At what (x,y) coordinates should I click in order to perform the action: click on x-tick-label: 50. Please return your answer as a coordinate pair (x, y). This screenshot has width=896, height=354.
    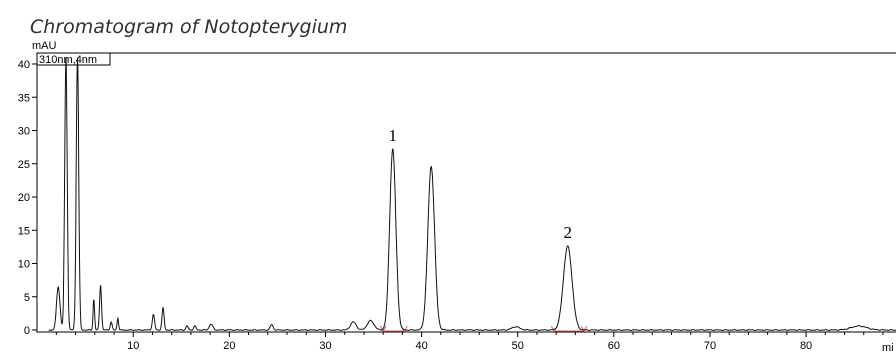
    Looking at the image, I should click on (518, 346).